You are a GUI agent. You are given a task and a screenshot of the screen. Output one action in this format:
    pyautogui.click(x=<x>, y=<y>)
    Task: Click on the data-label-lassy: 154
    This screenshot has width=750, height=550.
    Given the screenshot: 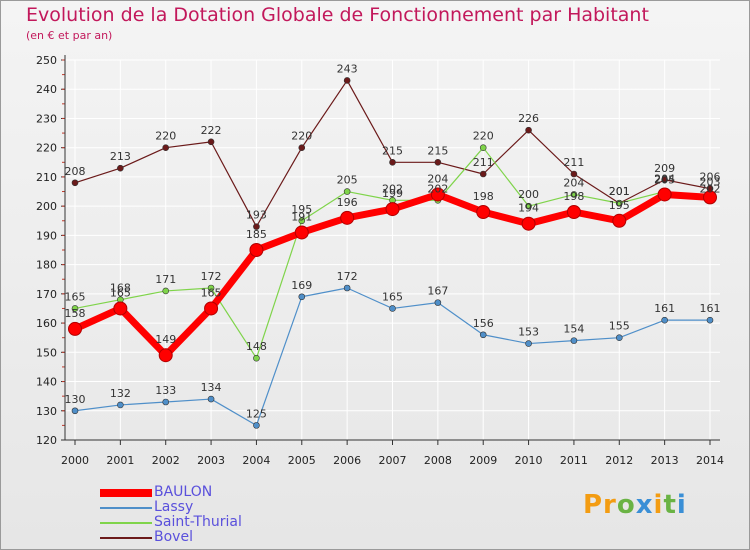 What is the action you would take?
    pyautogui.click(x=573, y=329)
    